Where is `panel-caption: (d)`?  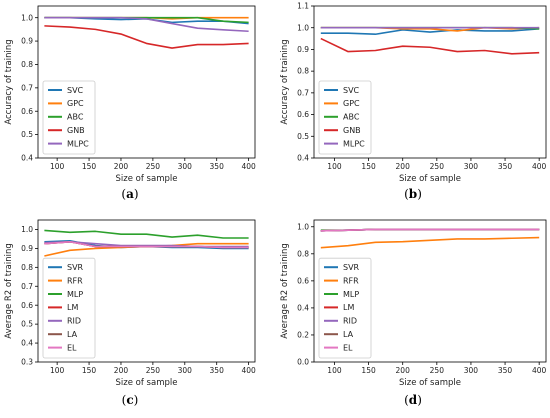 panel-caption: (d) is located at coordinates (413, 400).